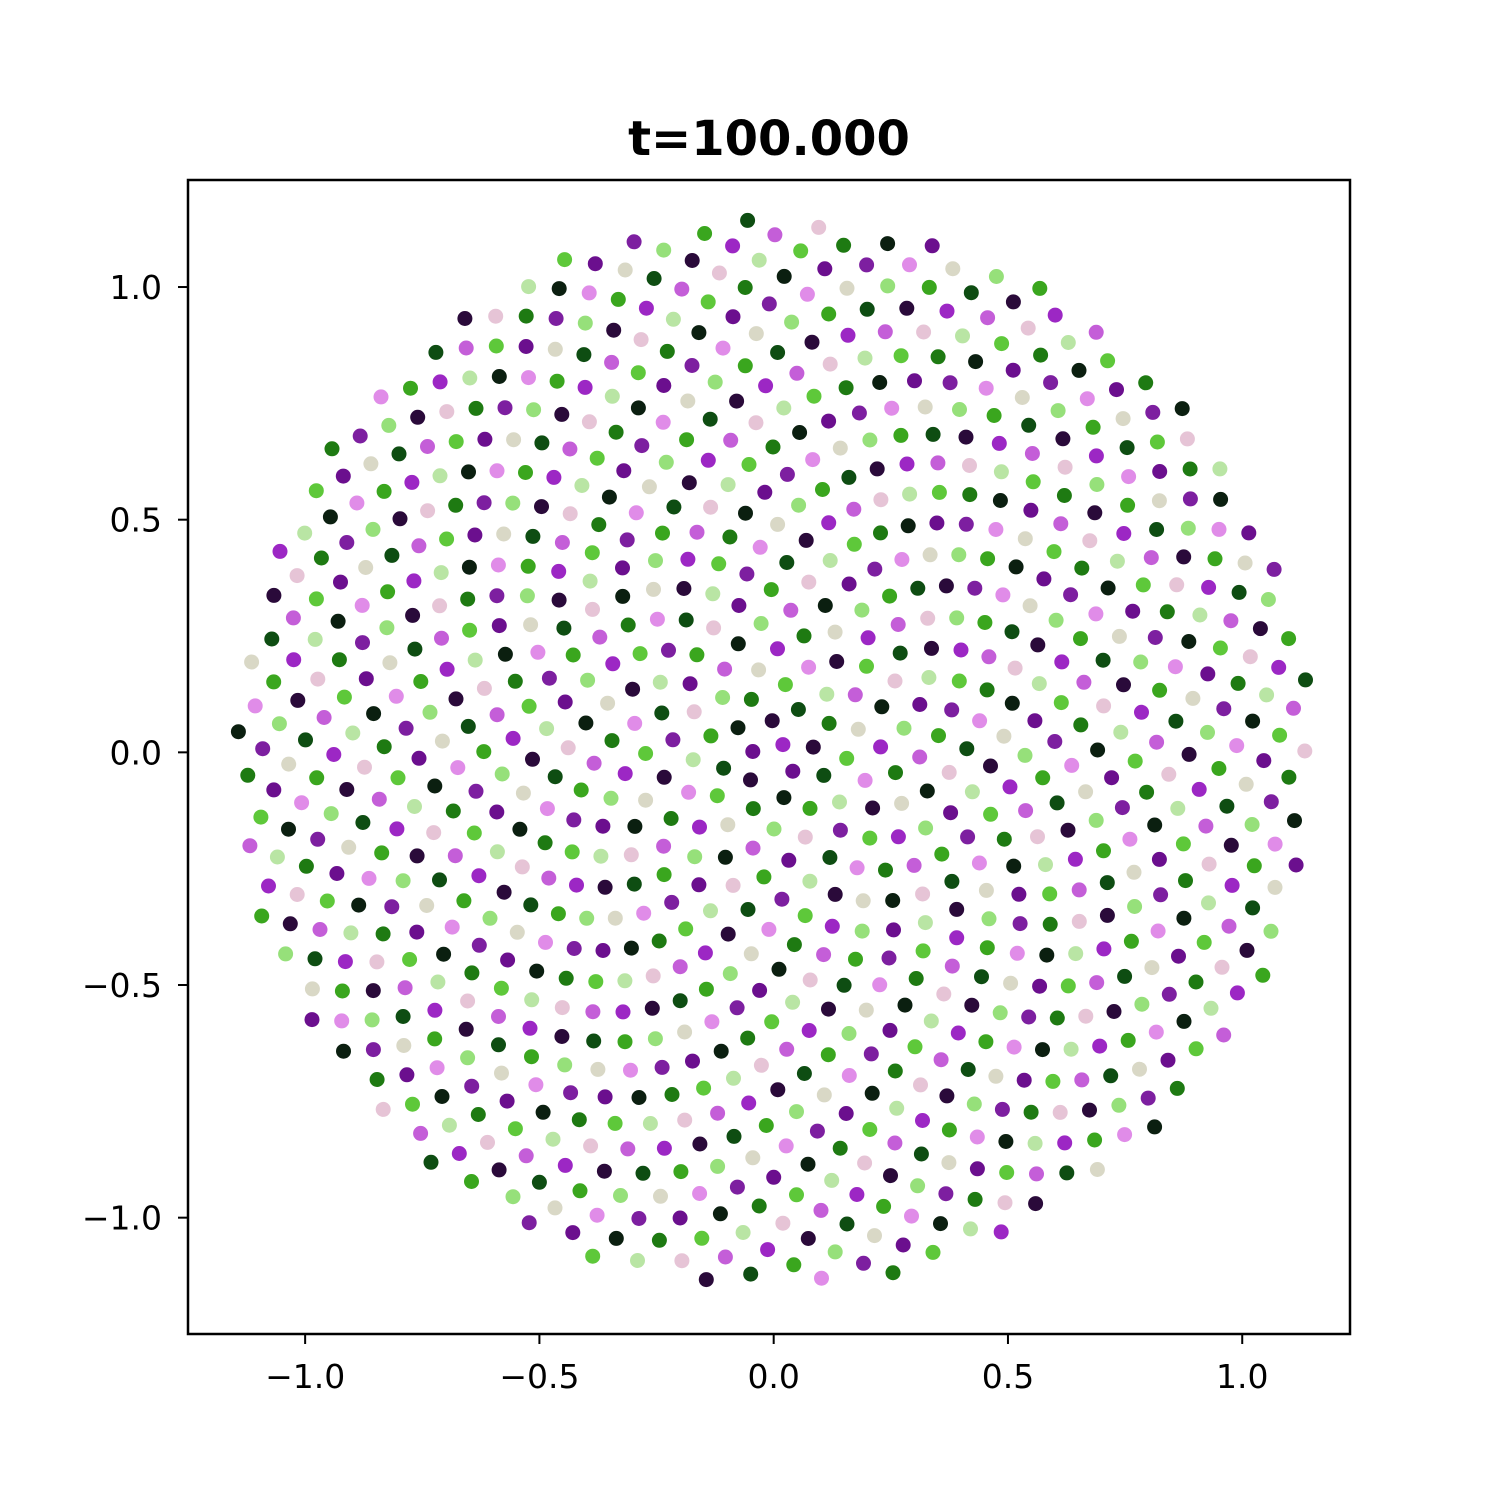 This screenshot has height=1500, width=1500. Describe the element at coordinates (1242, 1376) in the screenshot. I see `x-tick-label: 1.0` at that location.